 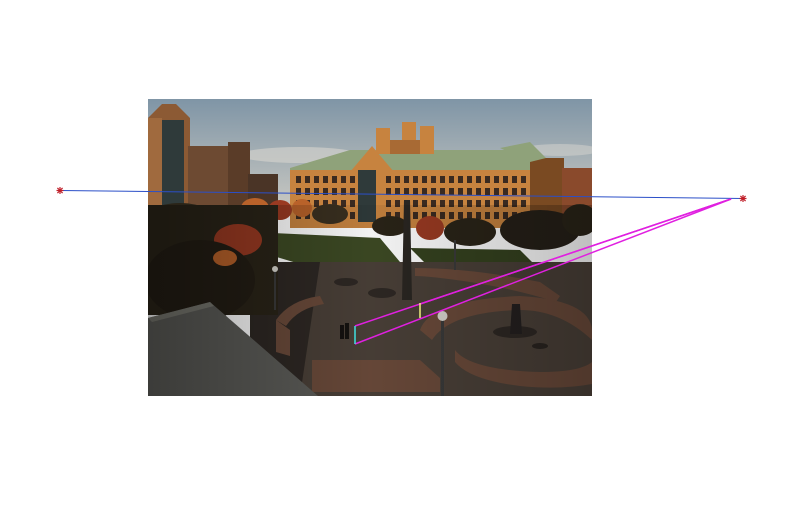 I want to click on left-tower, so click(x=169, y=157).